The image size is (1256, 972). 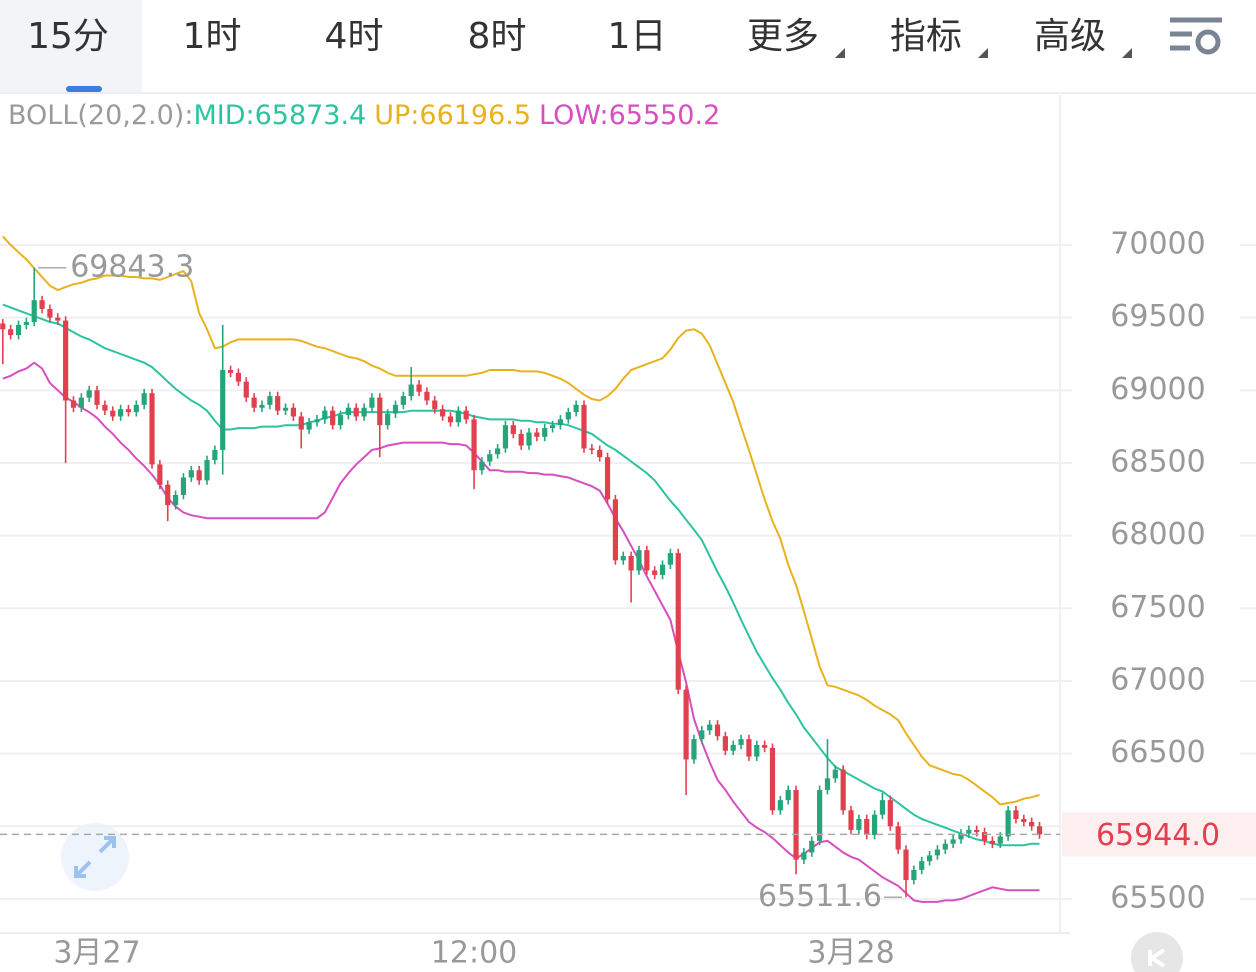 I want to click on expand-button, so click(x=95, y=857).